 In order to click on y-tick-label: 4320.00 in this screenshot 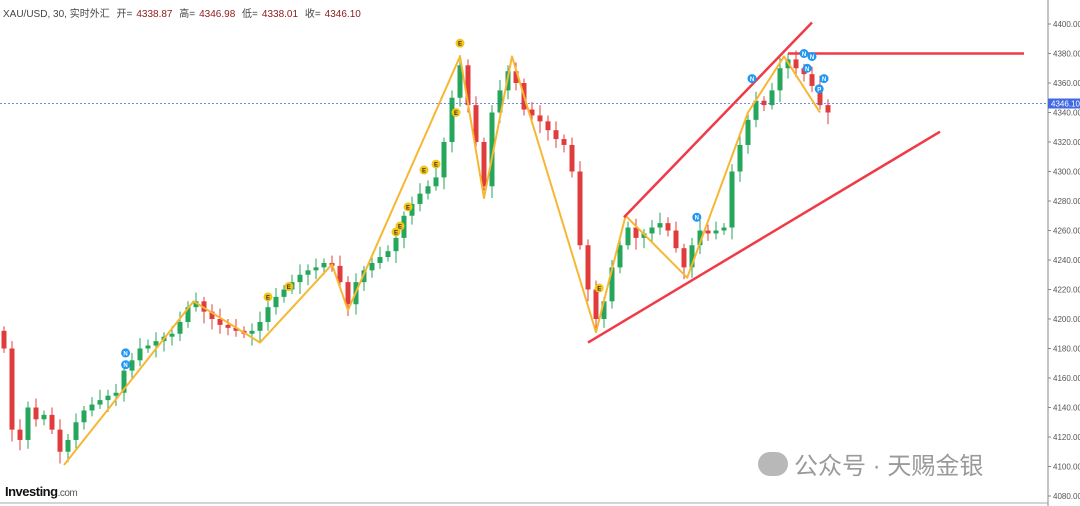, I will do `click(1066, 142)`.